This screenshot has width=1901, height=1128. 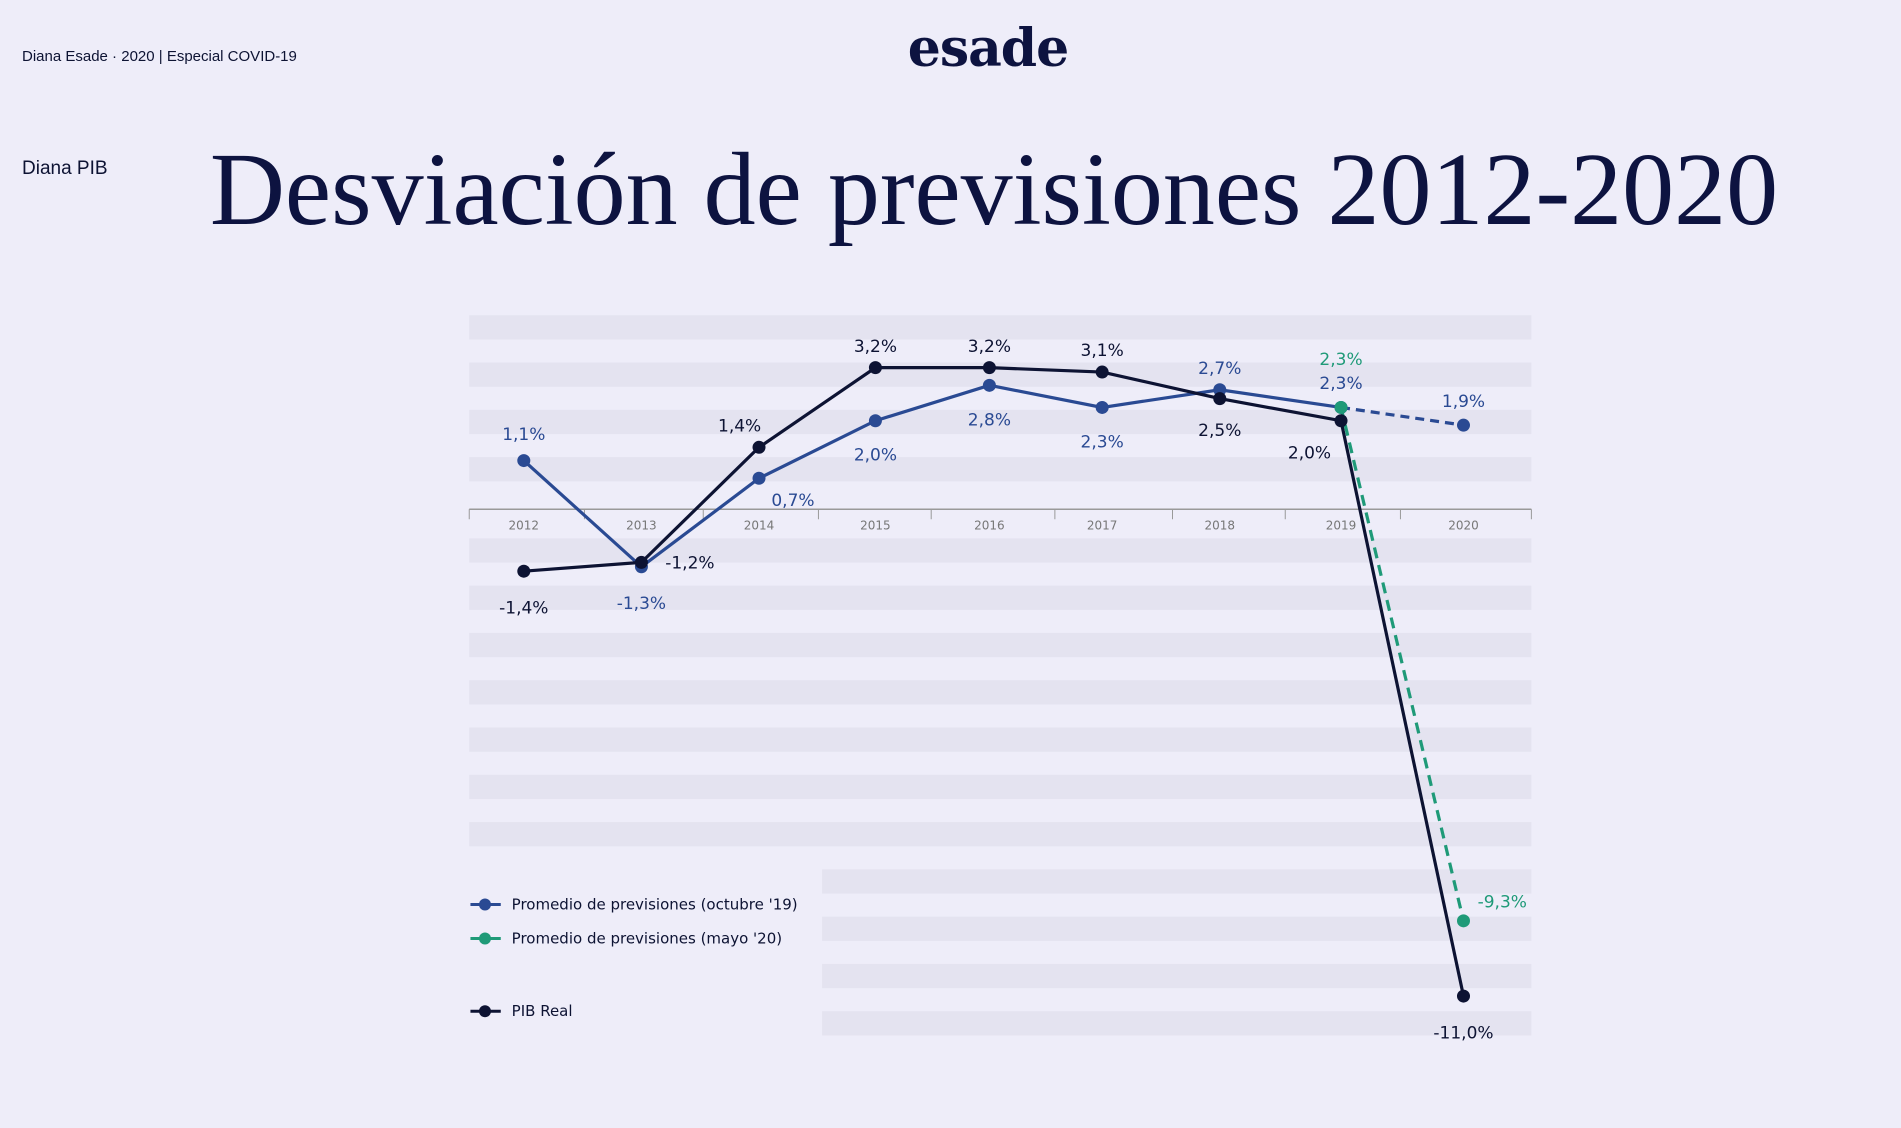 What do you see at coordinates (1463, 1033) in the screenshot?
I see `data-label-pib-real: -11,0%` at bounding box center [1463, 1033].